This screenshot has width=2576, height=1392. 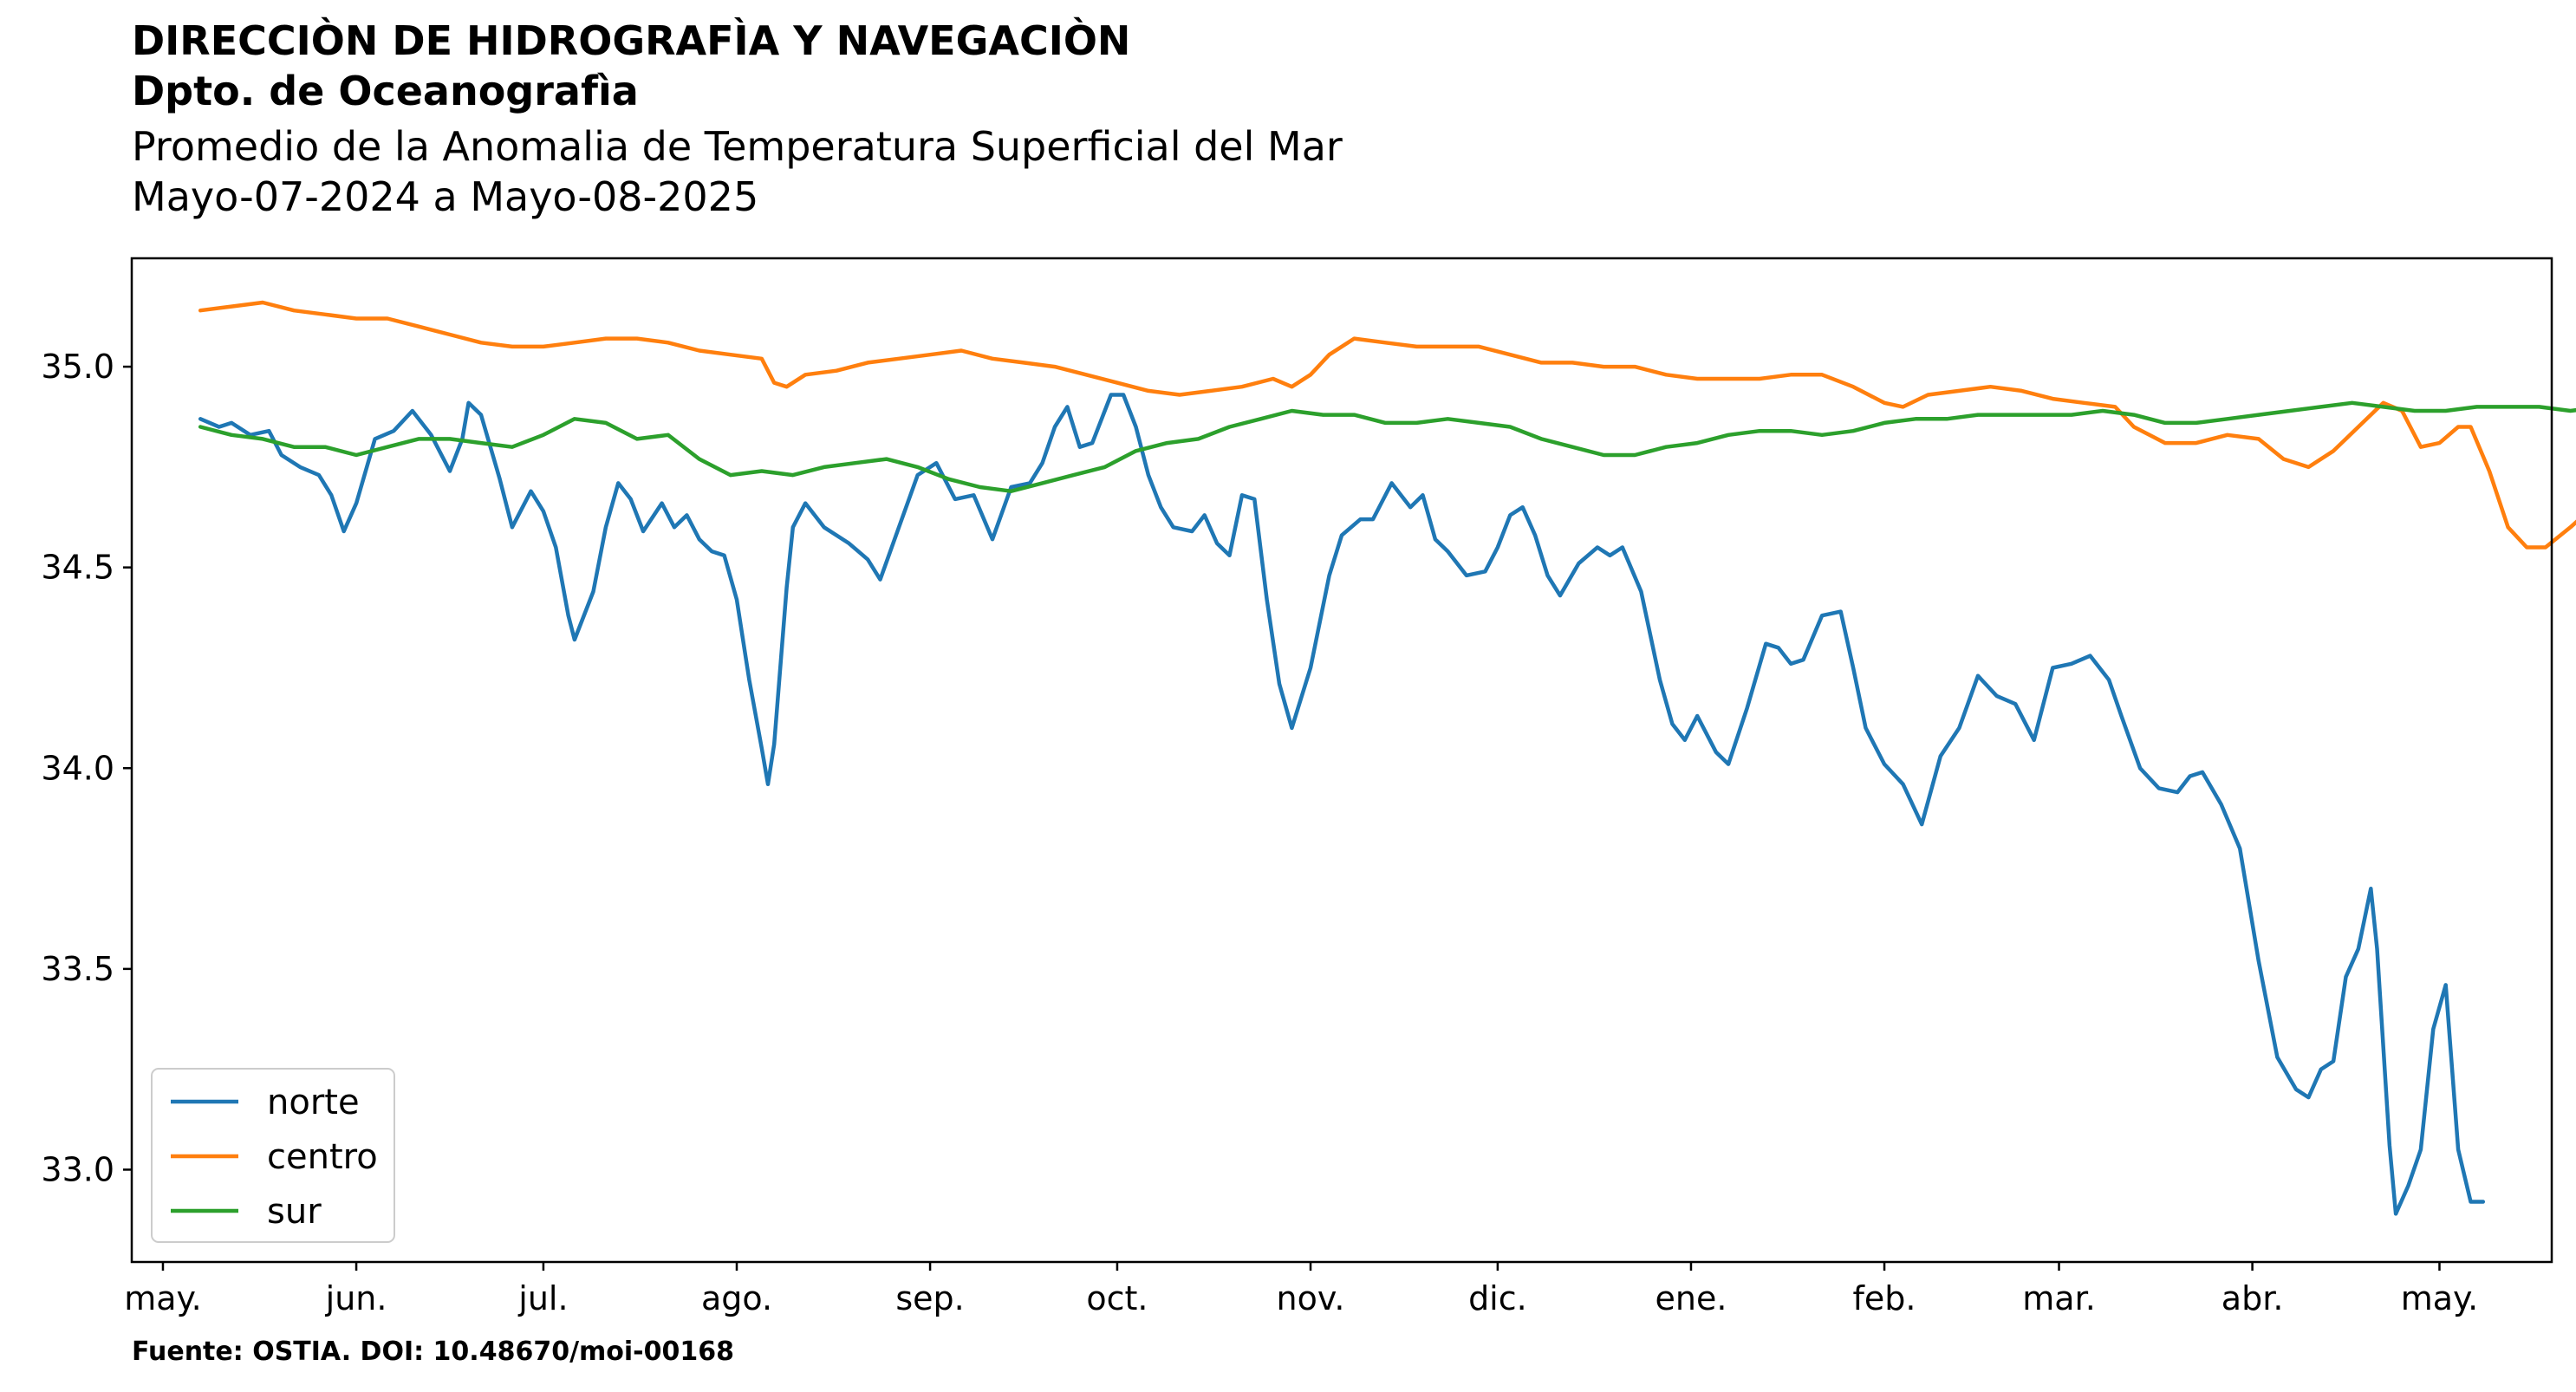 What do you see at coordinates (77, 1169) in the screenshot?
I see `y-tick-label: 33.0` at bounding box center [77, 1169].